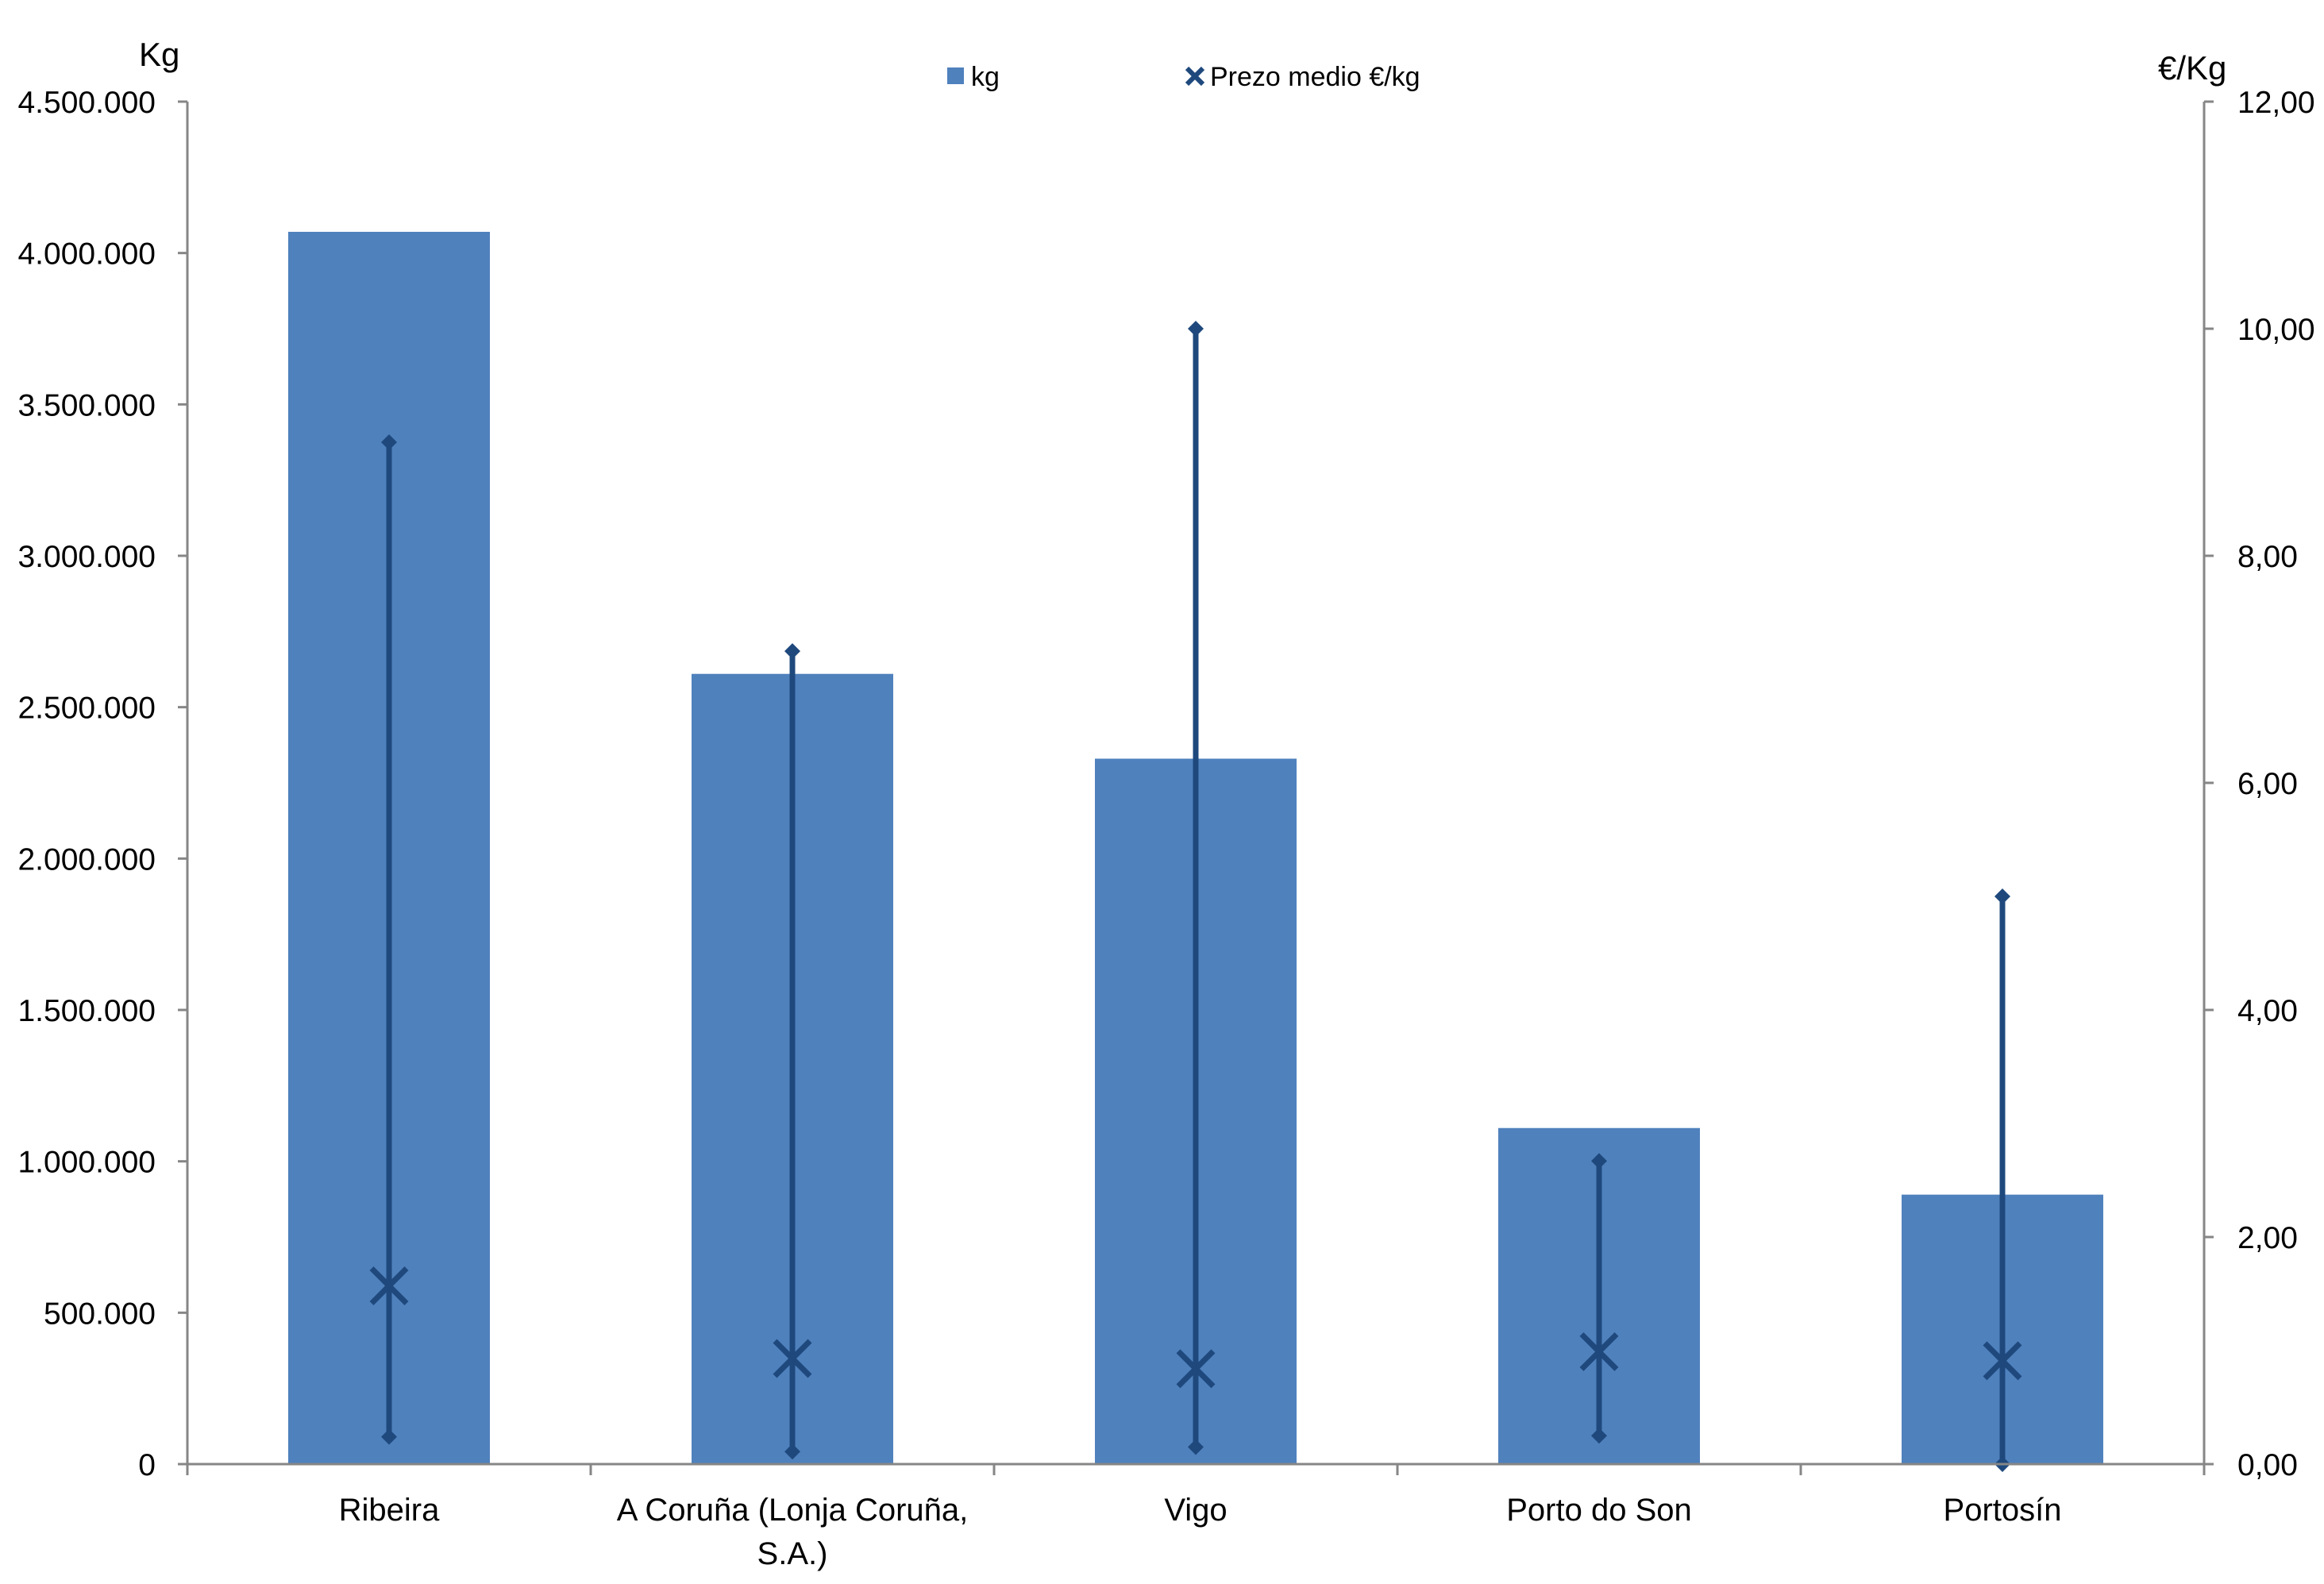 This screenshot has width=2324, height=1584. Describe the element at coordinates (2003, 1510) in the screenshot. I see `category-label-4: Portosín` at that location.